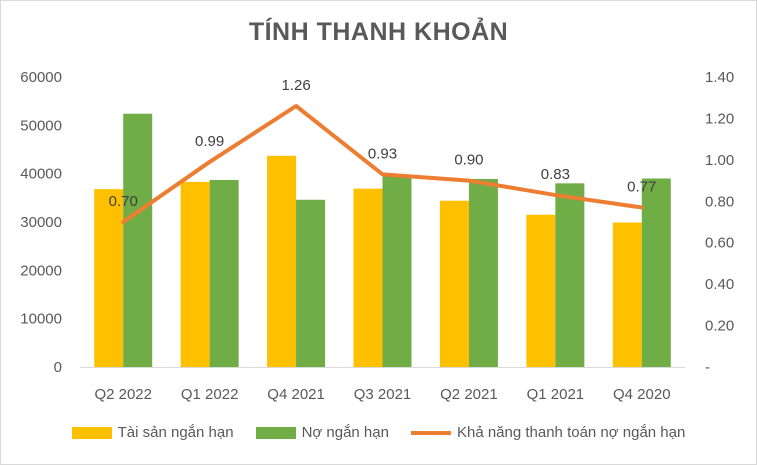 Image resolution: width=757 pixels, height=465 pixels. Describe the element at coordinates (275, 432) in the screenshot. I see `legend-swatch-current-liabilities` at that location.